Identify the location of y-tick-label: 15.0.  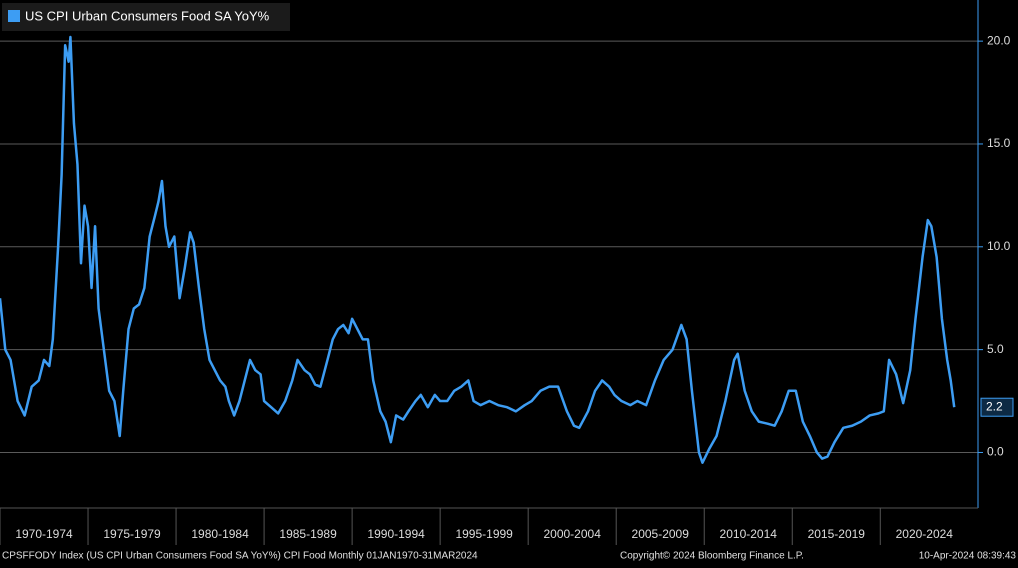
(999, 143).